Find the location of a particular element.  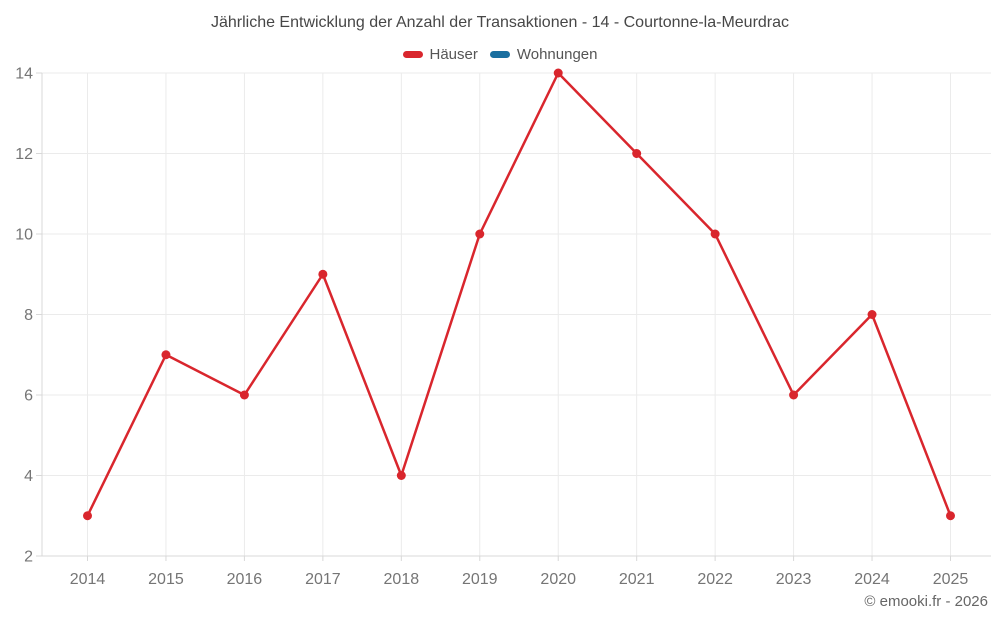

y-axis-tick-label: 10 is located at coordinates (24, 235).